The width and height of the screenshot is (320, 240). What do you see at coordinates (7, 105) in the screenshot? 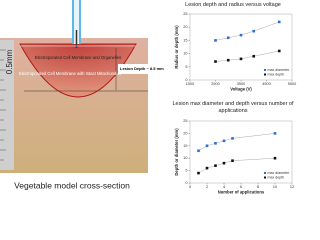
I see `ruler` at bounding box center [7, 105].